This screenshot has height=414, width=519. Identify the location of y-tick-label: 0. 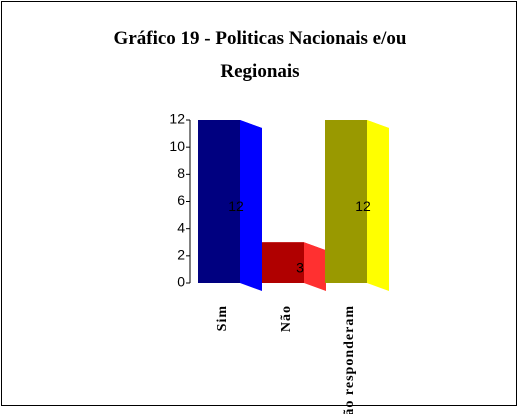
(181, 282).